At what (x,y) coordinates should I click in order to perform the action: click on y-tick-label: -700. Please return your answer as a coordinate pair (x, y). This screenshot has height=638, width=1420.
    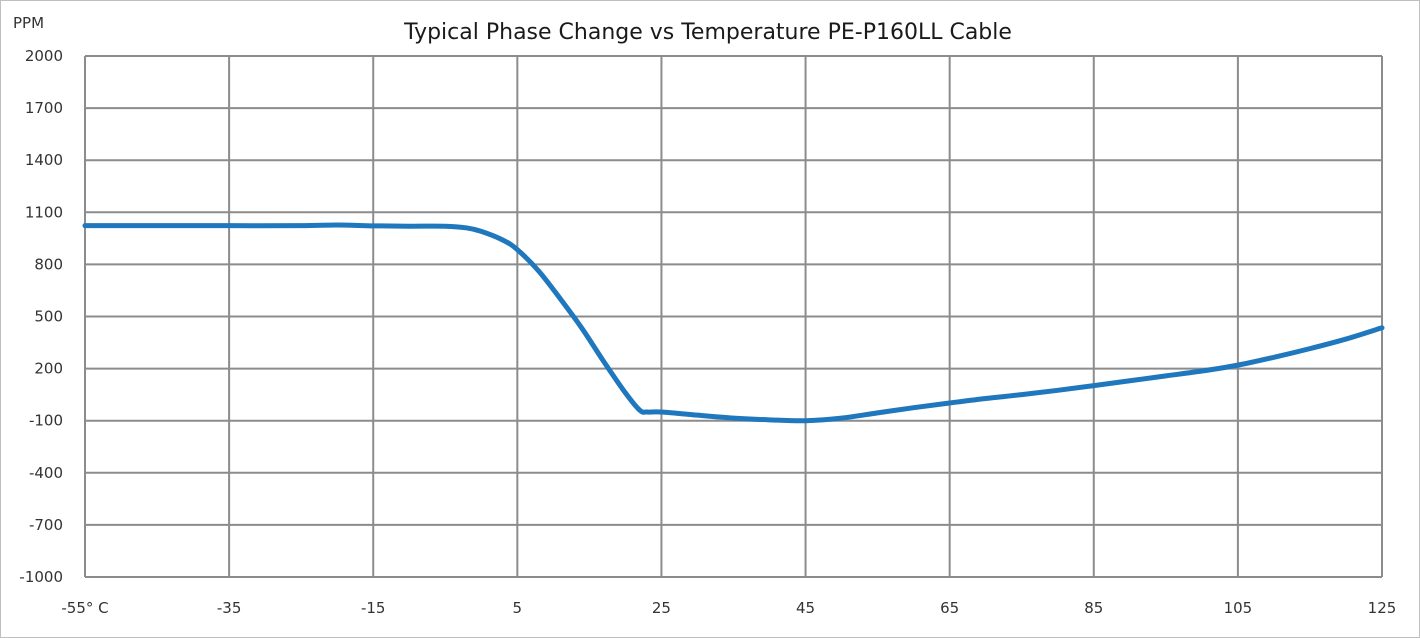
    Looking at the image, I should click on (46, 525).